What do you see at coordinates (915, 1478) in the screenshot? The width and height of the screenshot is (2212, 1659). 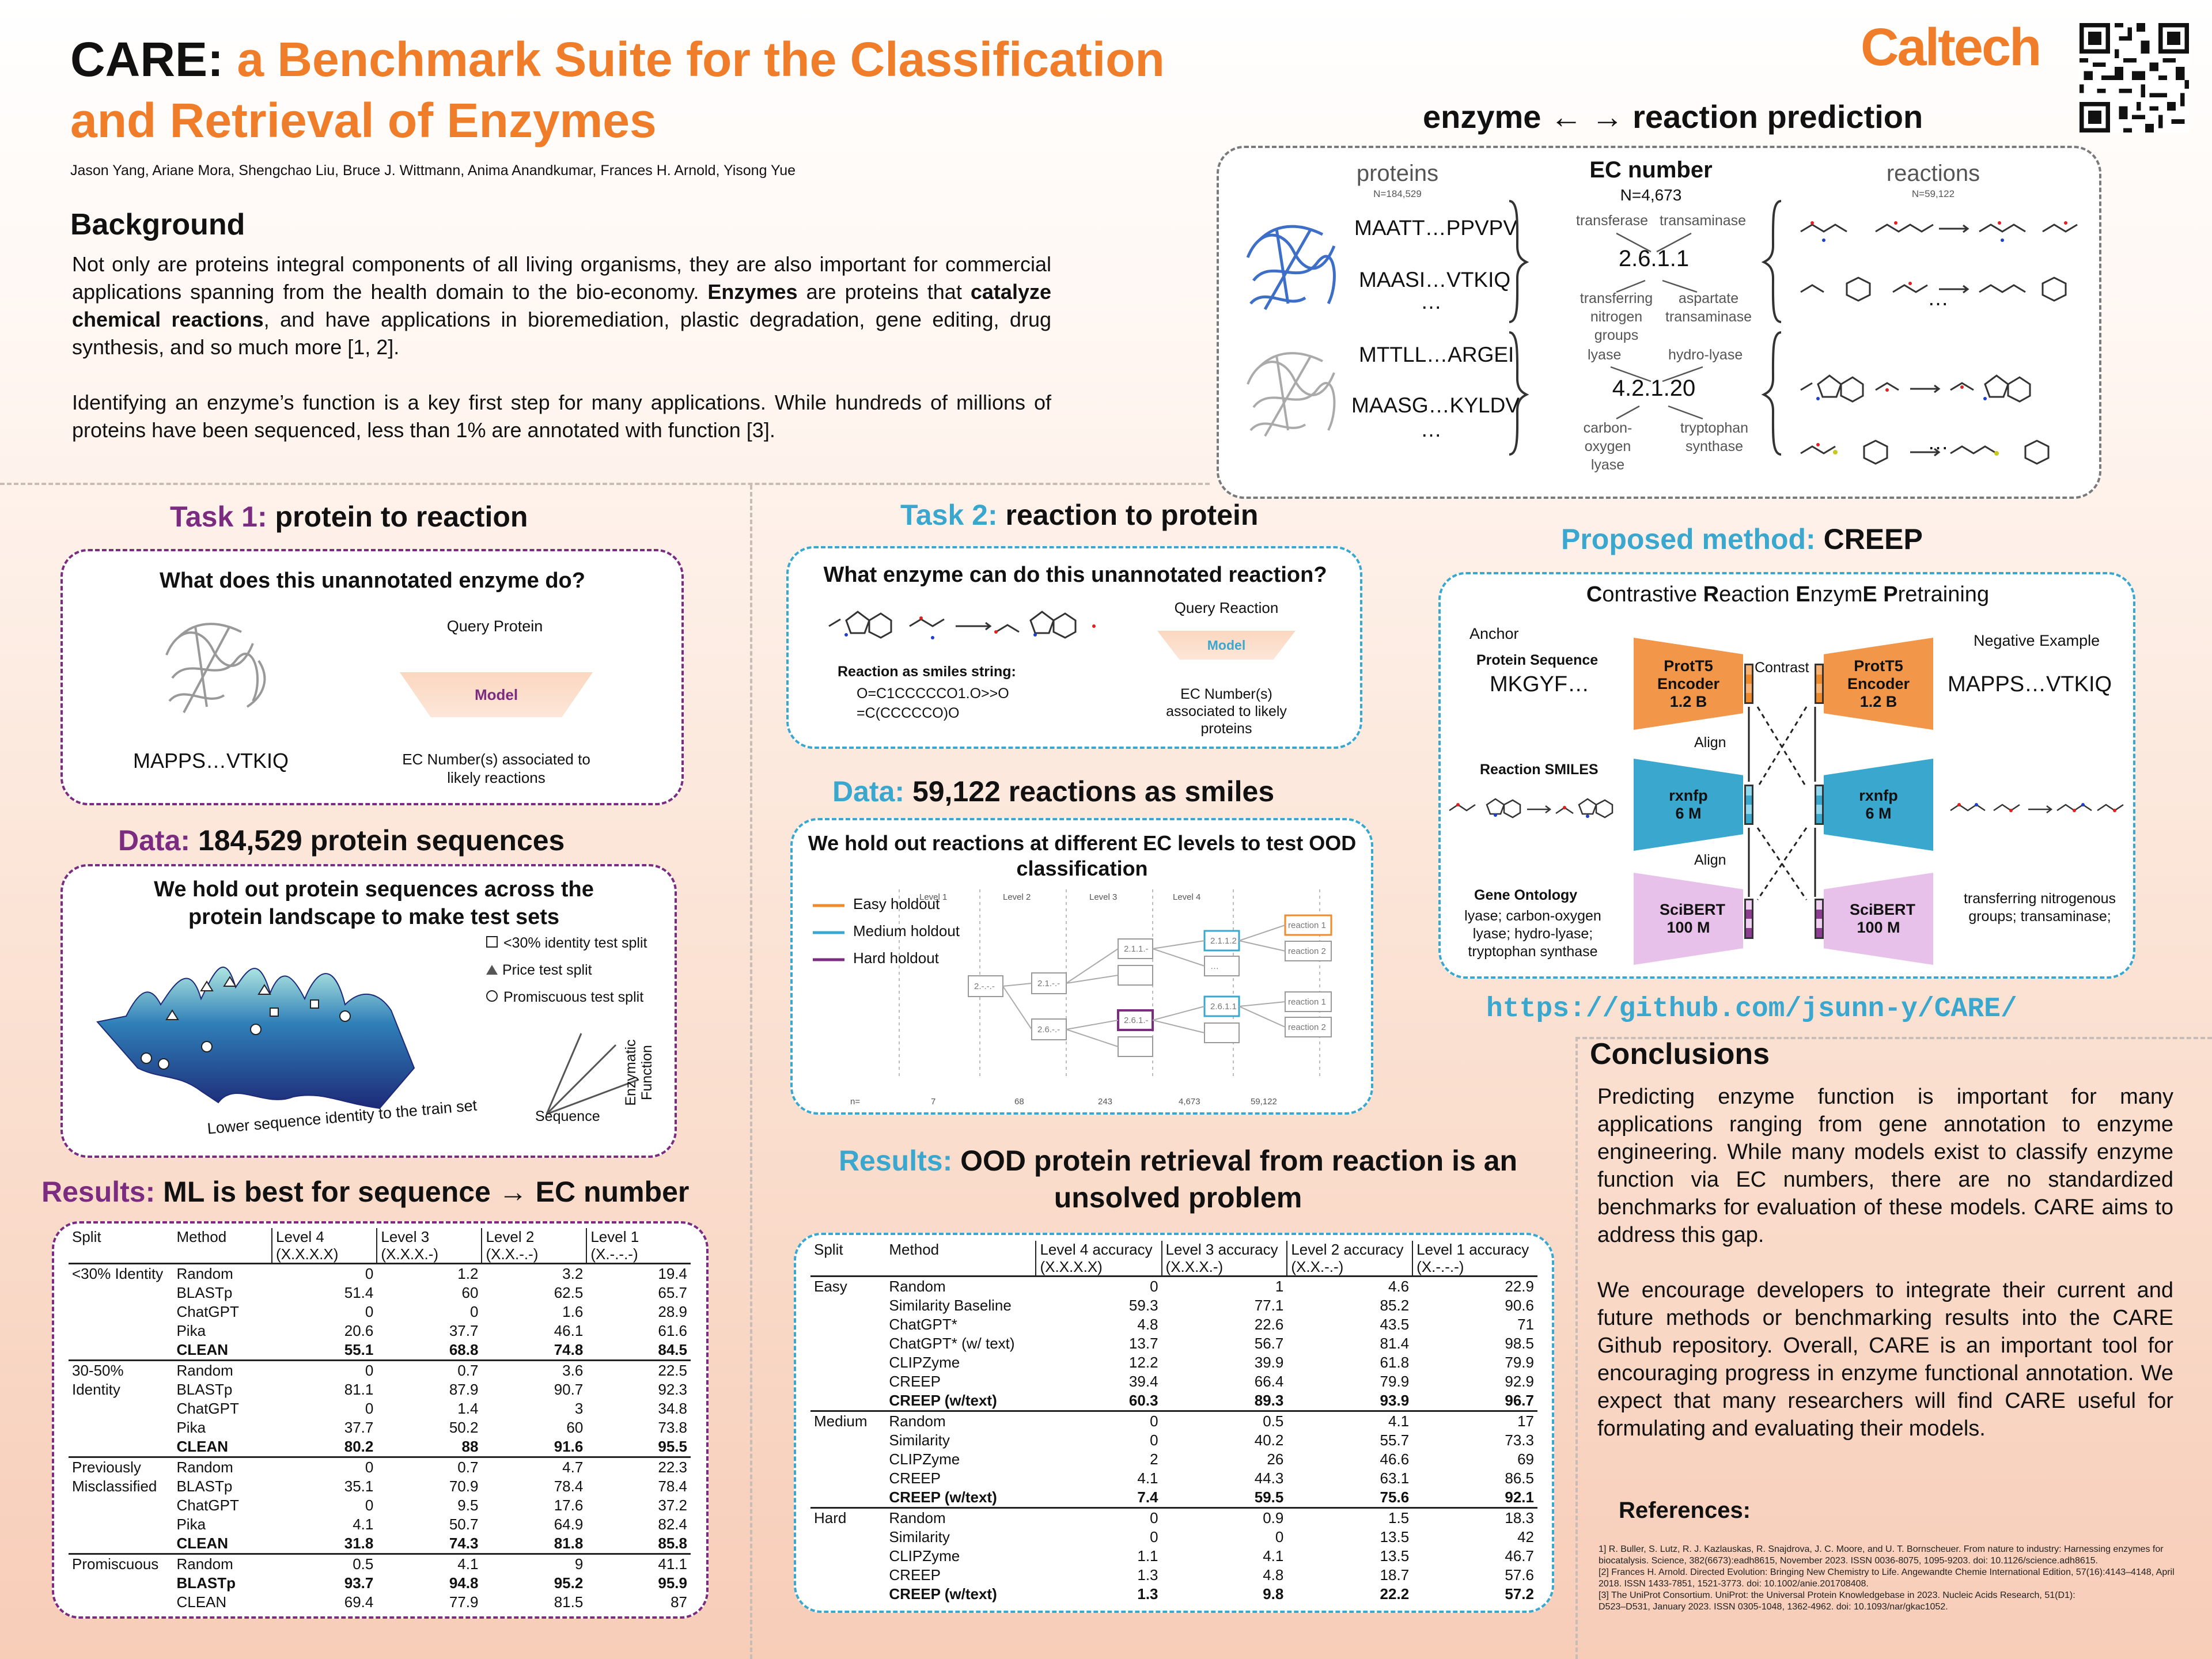 I see `method-cell: CREEP` at bounding box center [915, 1478].